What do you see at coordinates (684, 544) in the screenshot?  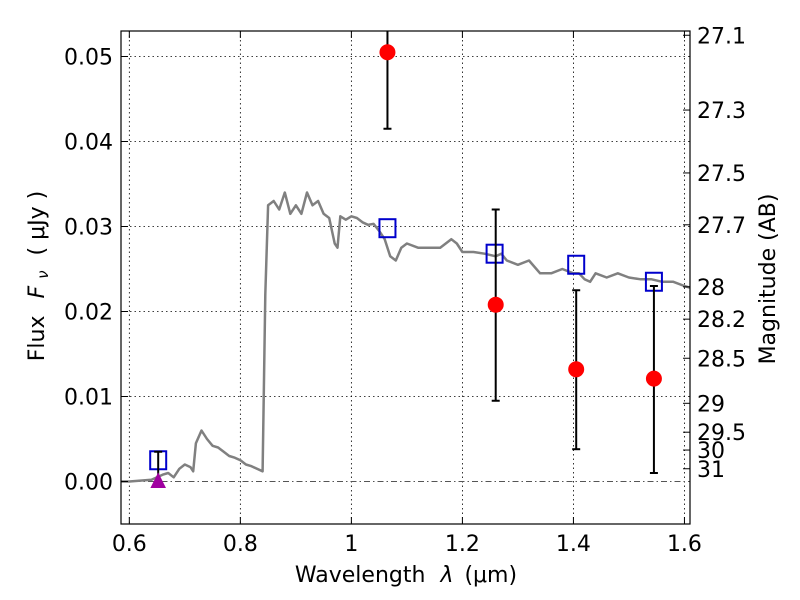 I see `x-tick-label: 1.6` at bounding box center [684, 544].